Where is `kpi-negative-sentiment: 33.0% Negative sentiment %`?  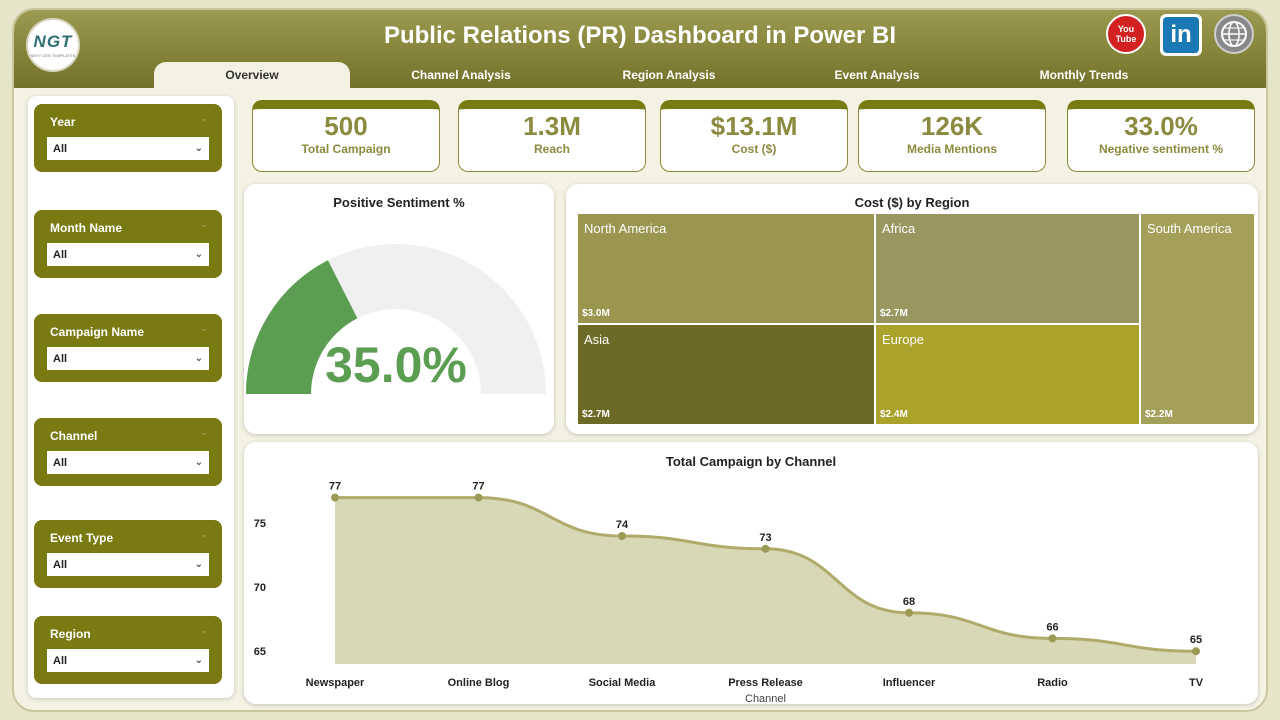 kpi-negative-sentiment: 33.0% Negative sentiment % is located at coordinates (1161, 136).